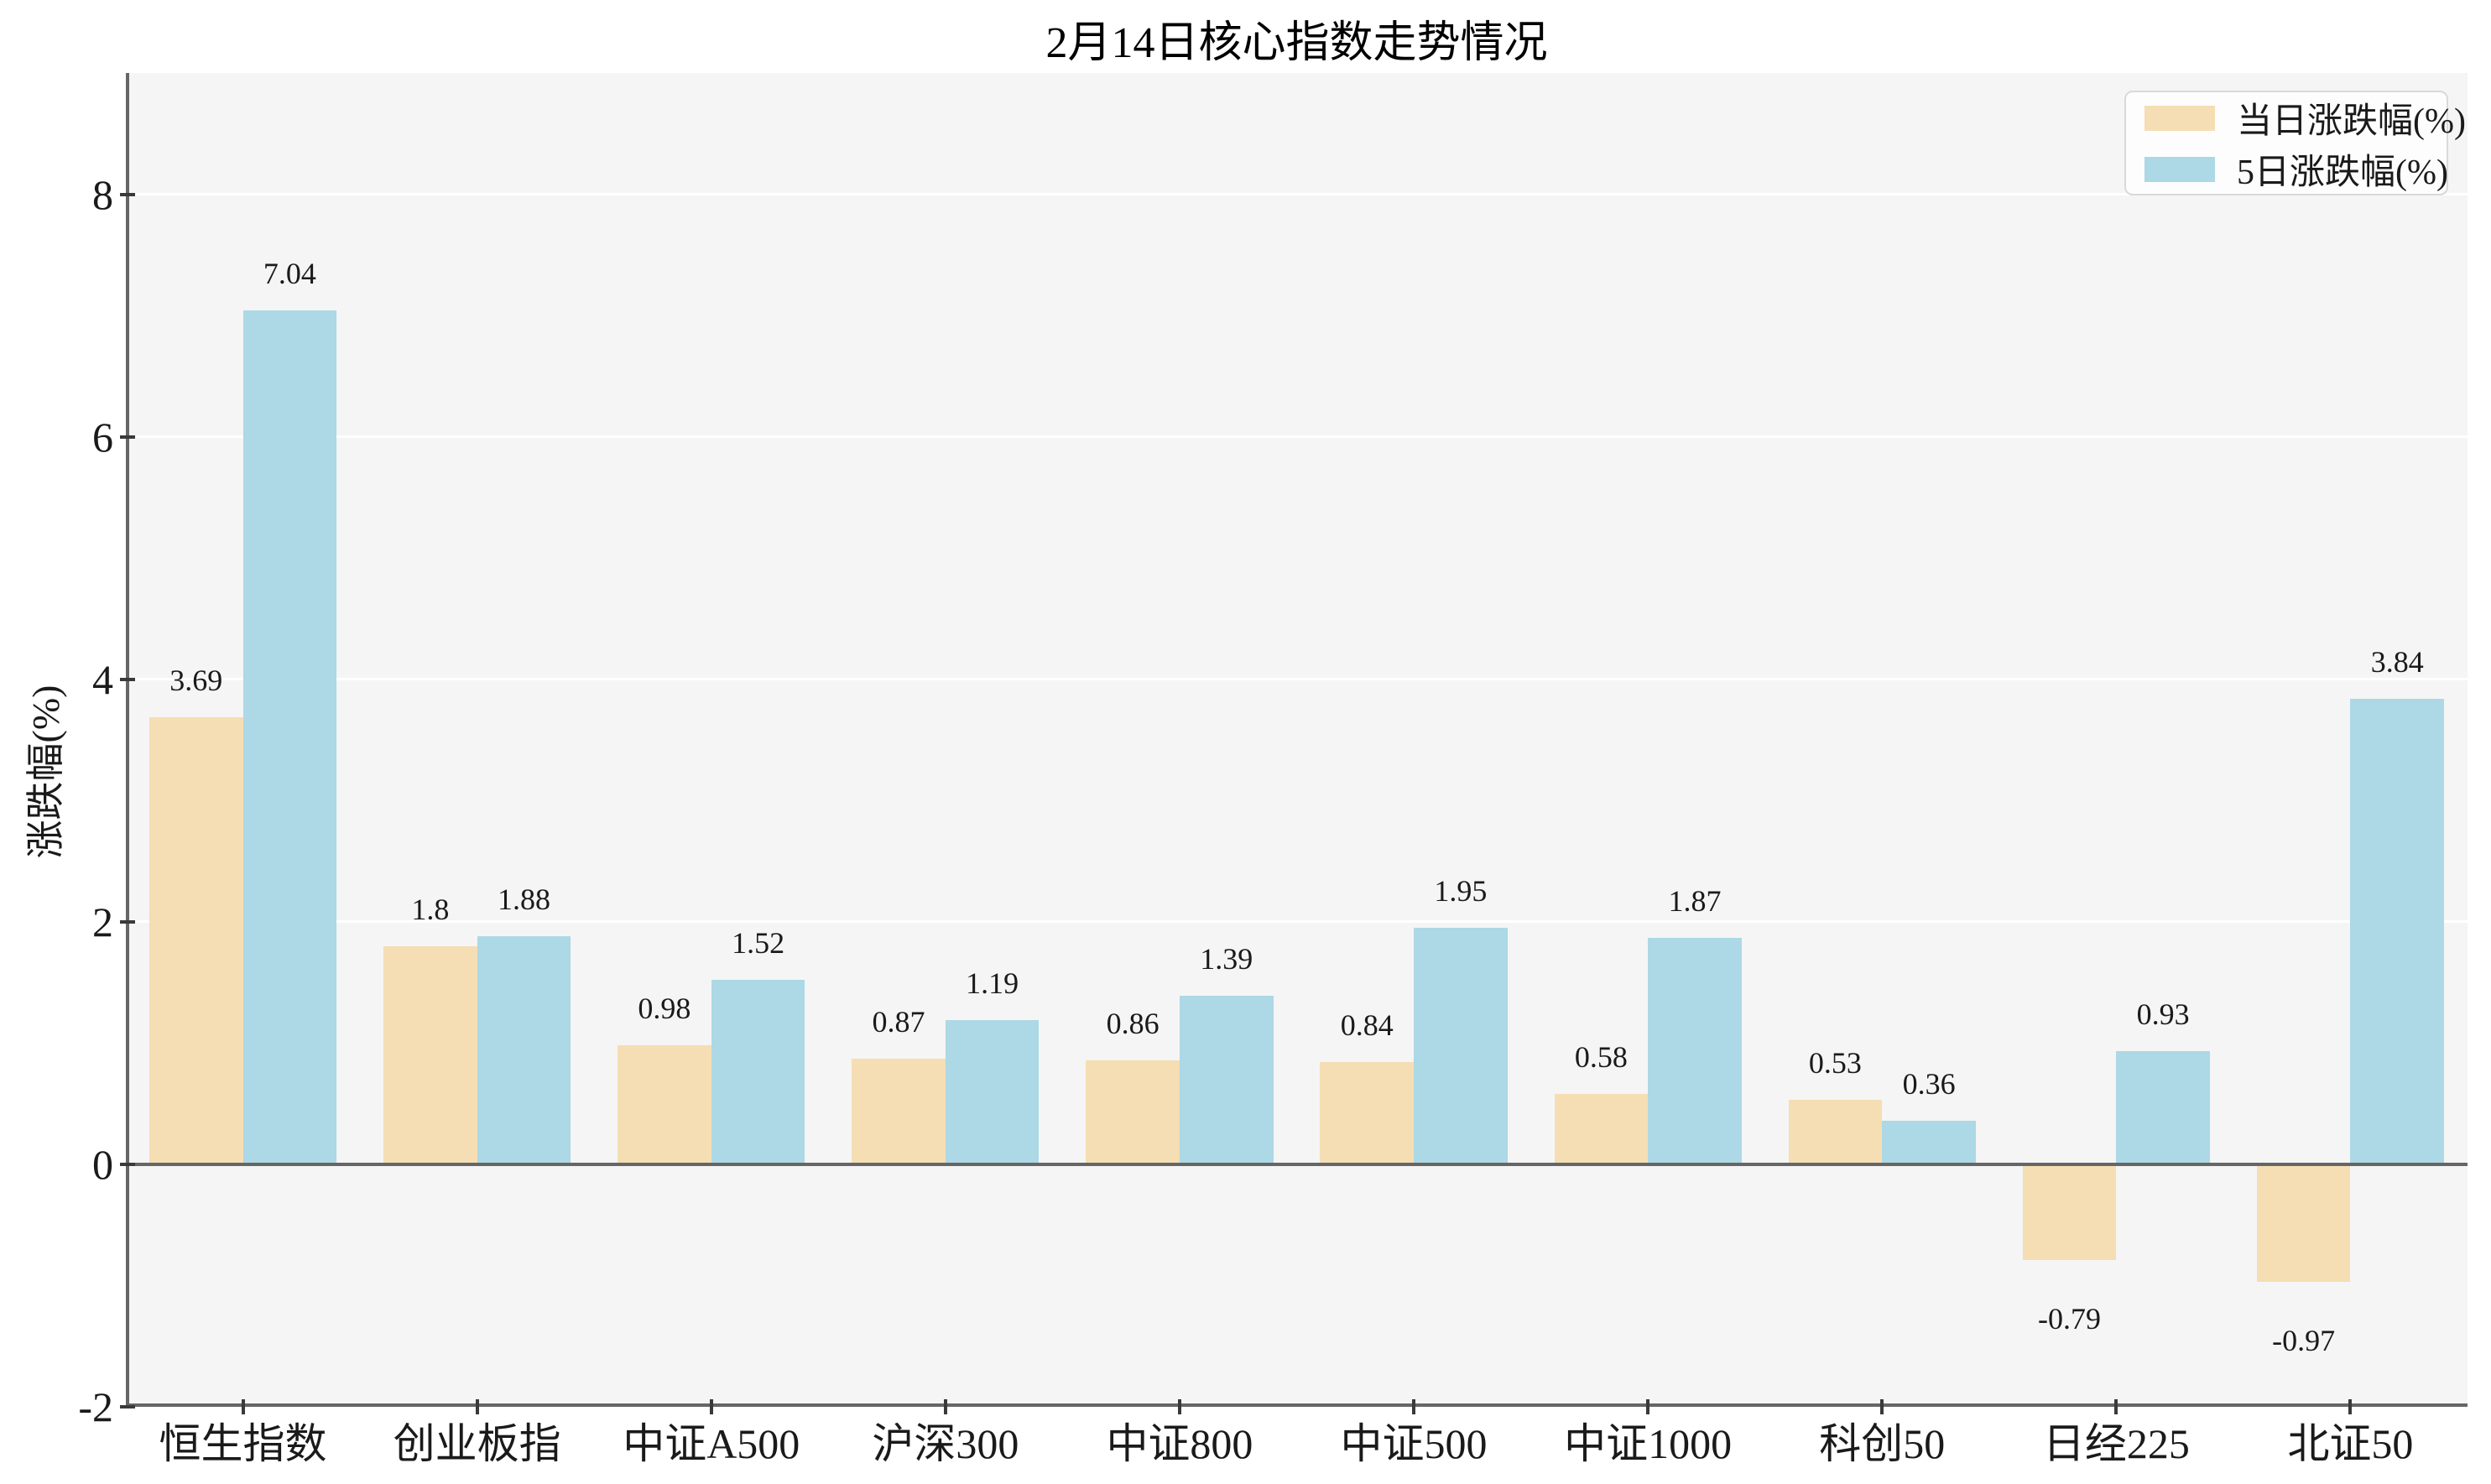  What do you see at coordinates (102, 921) in the screenshot?
I see `y-tick-label: 2` at bounding box center [102, 921].